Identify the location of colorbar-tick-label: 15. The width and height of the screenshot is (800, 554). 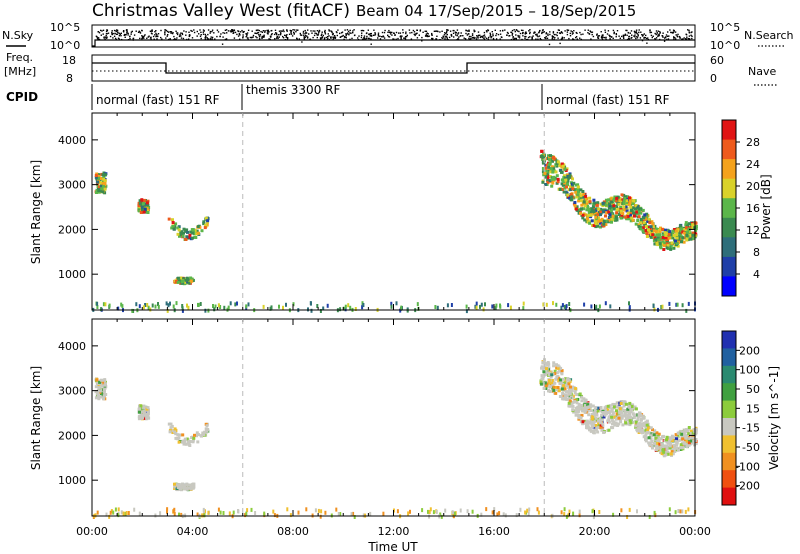
(753, 408).